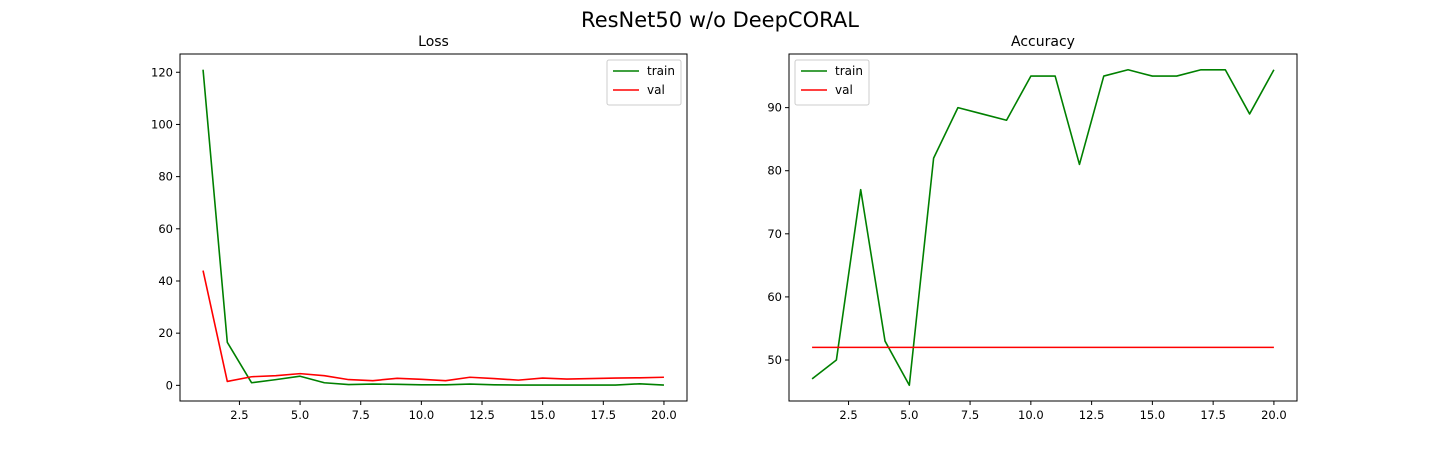  Describe the element at coordinates (774, 360) in the screenshot. I see `accuracy-y-tick-label: 50` at that location.